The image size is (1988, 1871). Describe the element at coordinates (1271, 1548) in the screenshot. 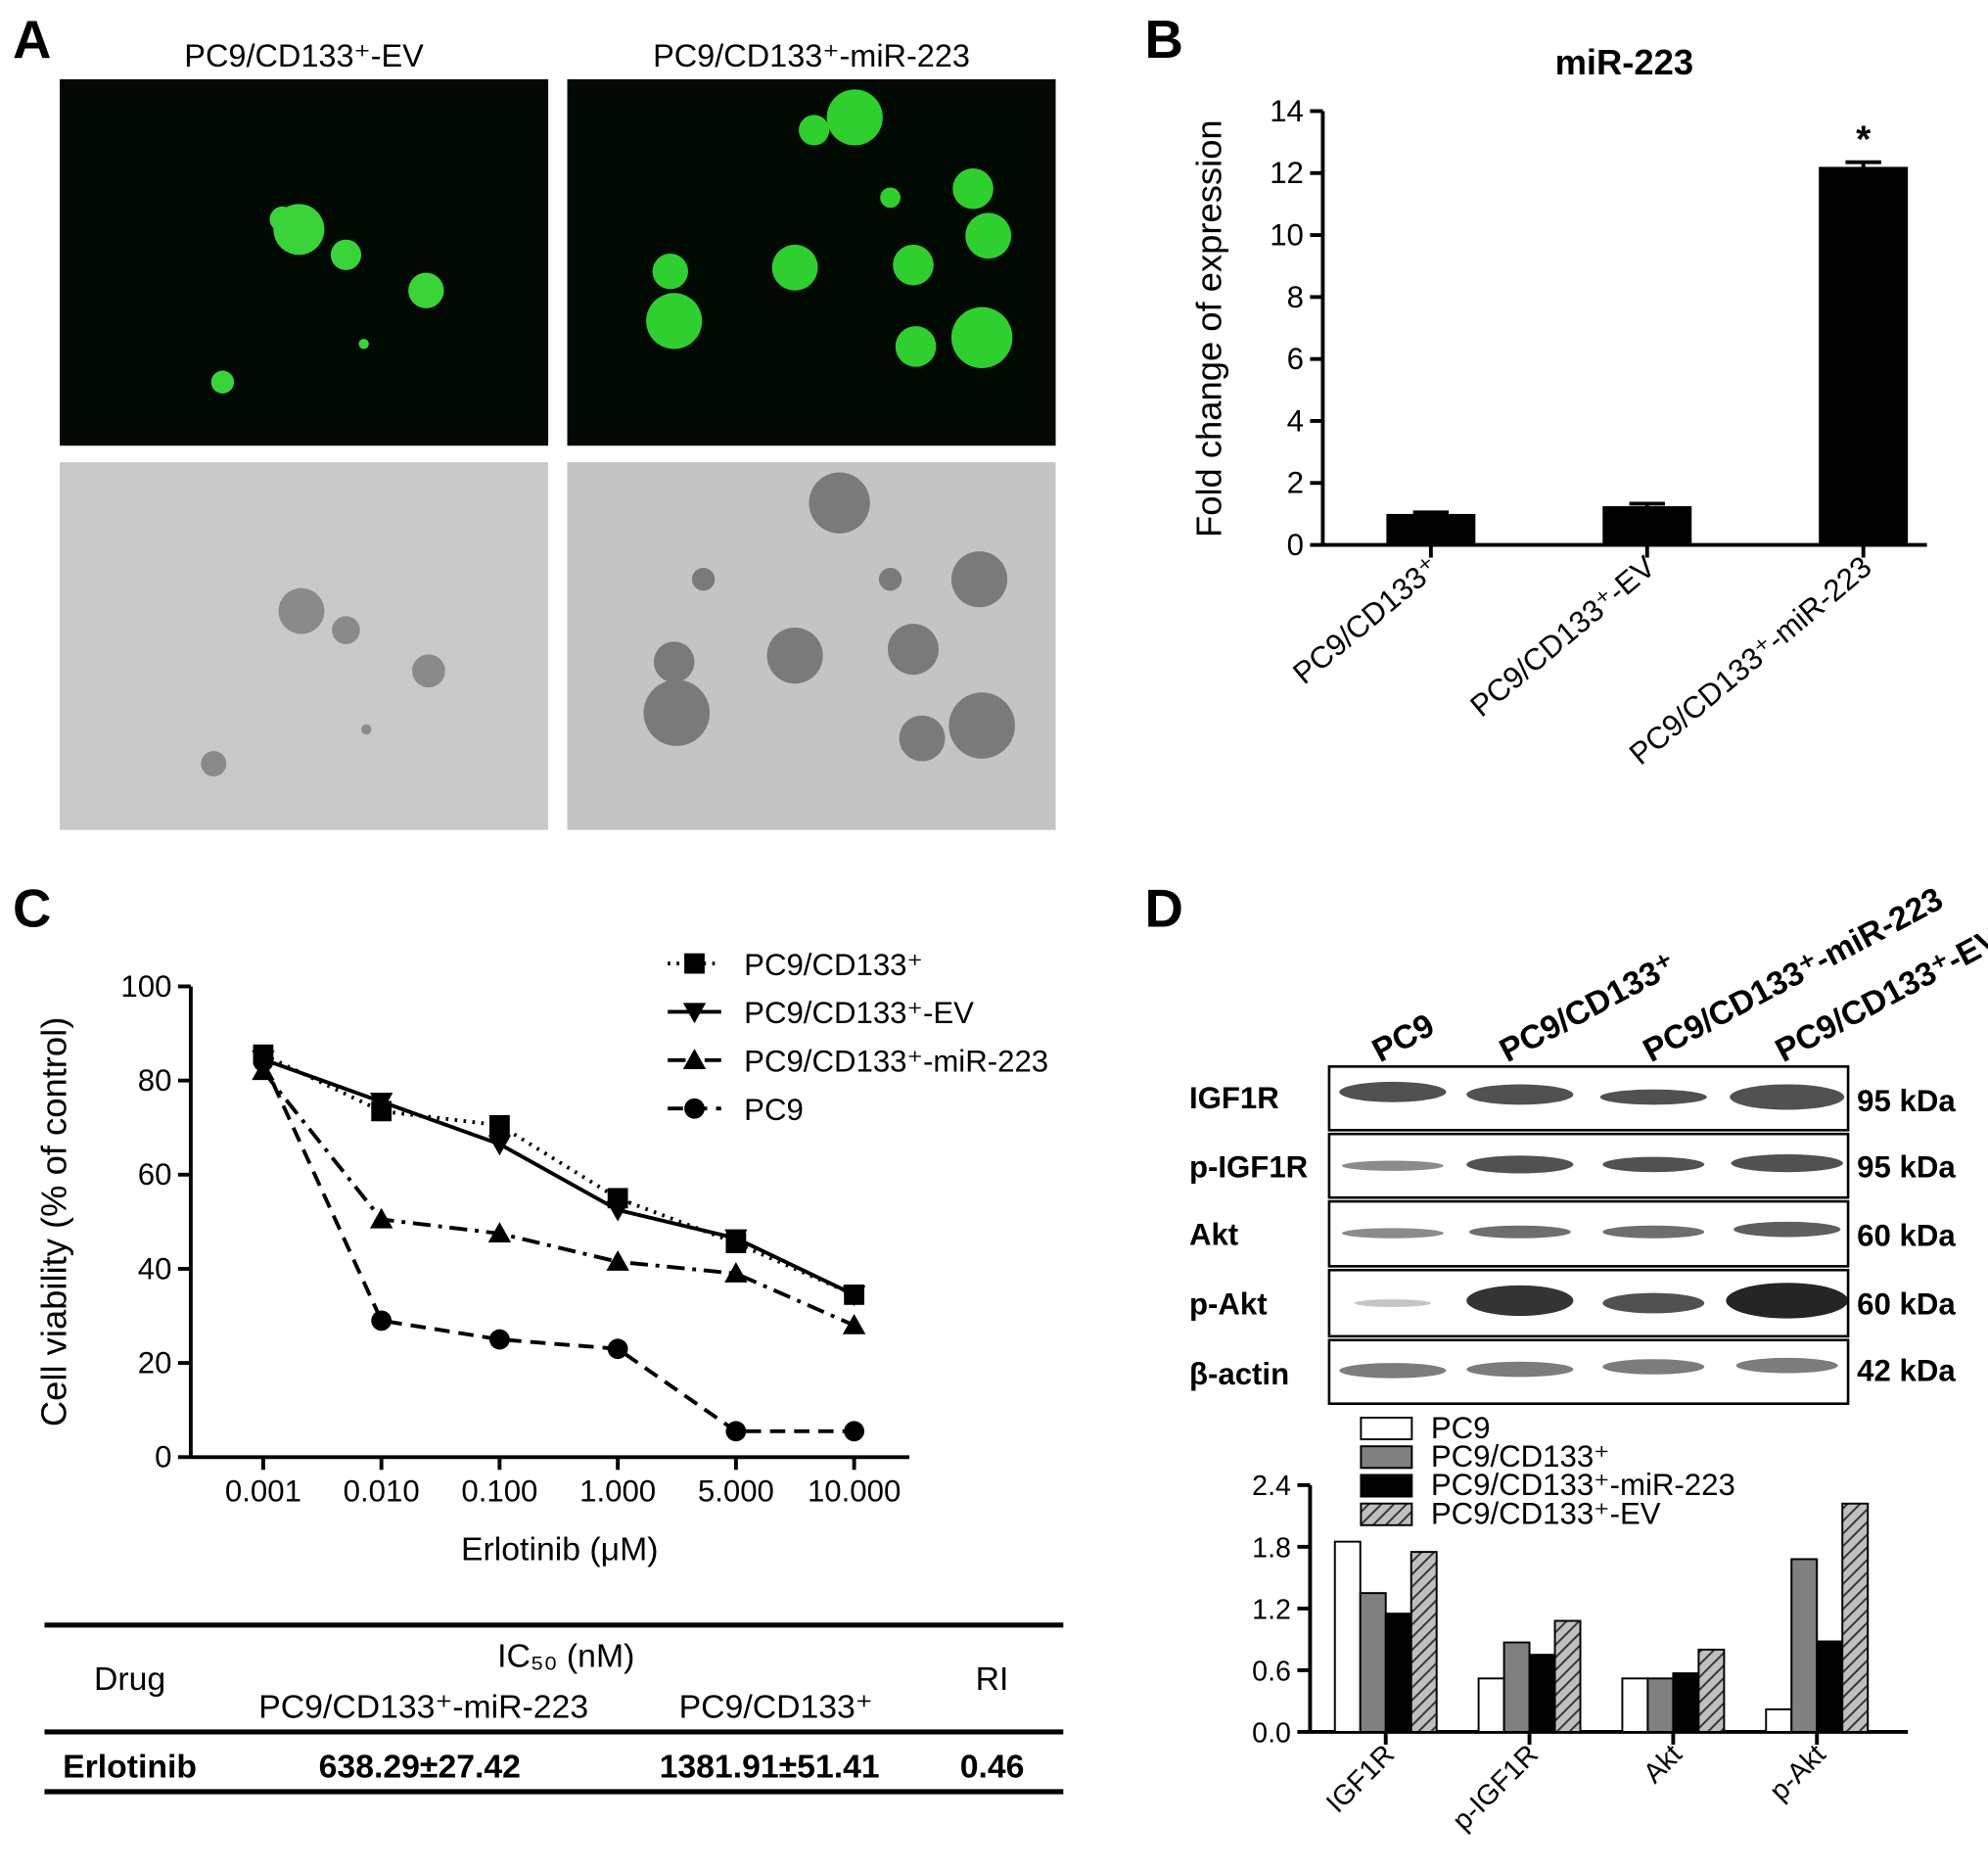

I see `y-tick-label: 1.8` at that location.